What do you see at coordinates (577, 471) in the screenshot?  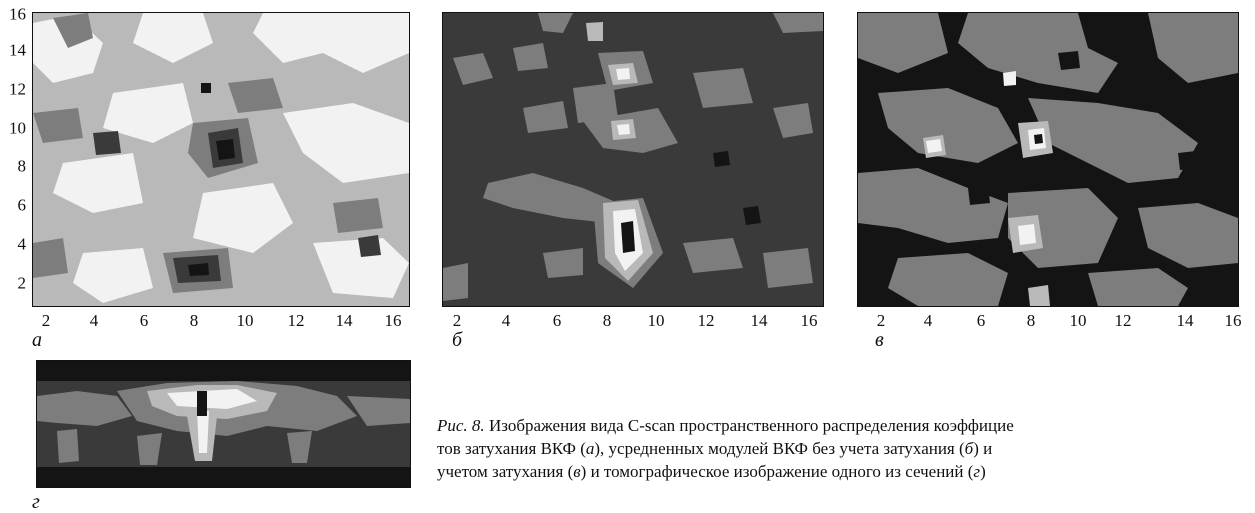 I see `caption-ref-v: в` at bounding box center [577, 471].